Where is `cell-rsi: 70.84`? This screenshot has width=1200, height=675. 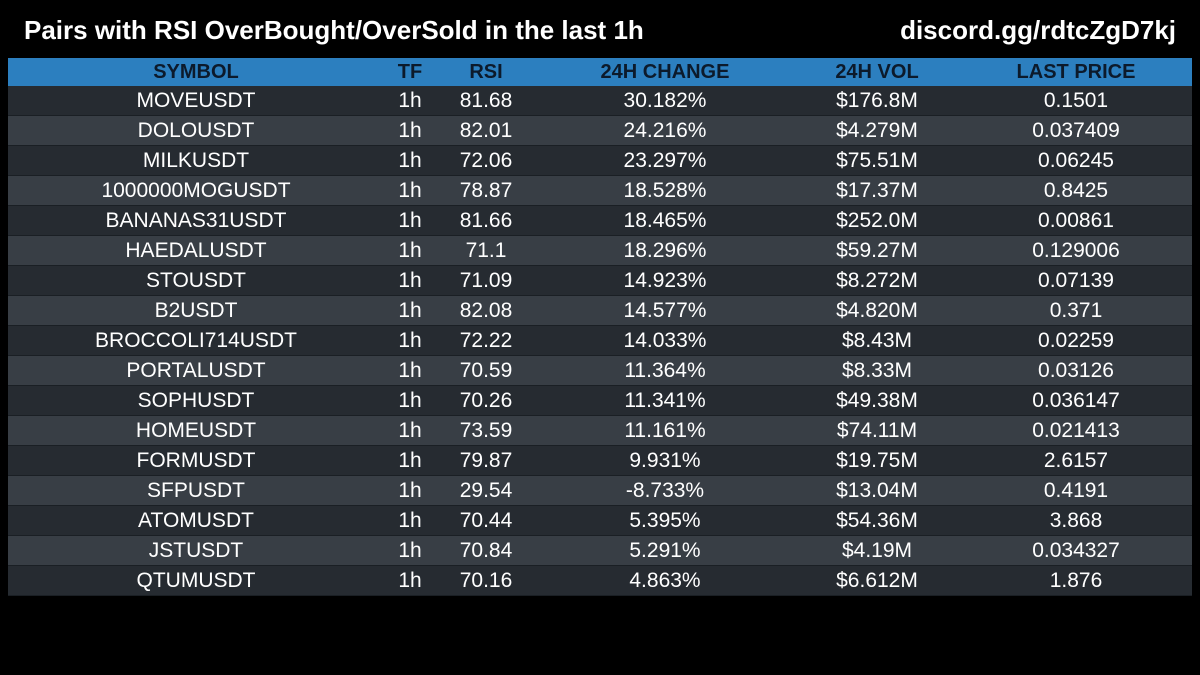
cell-rsi: 70.84 is located at coordinates (486, 550).